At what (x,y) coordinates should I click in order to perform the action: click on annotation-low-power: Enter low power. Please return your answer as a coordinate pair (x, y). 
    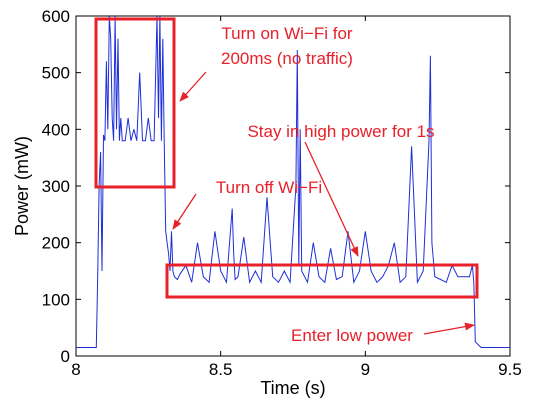
    Looking at the image, I should click on (352, 335).